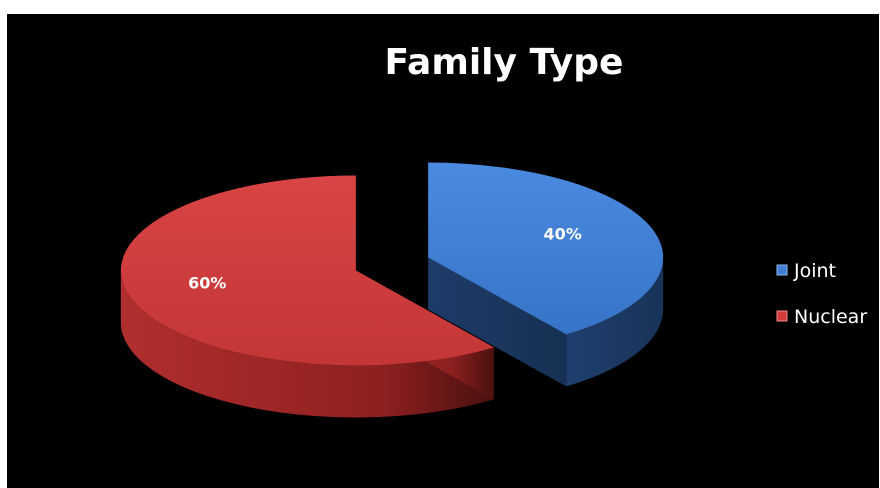 The width and height of the screenshot is (880, 488). I want to click on chart-title: Family Type, so click(504, 62).